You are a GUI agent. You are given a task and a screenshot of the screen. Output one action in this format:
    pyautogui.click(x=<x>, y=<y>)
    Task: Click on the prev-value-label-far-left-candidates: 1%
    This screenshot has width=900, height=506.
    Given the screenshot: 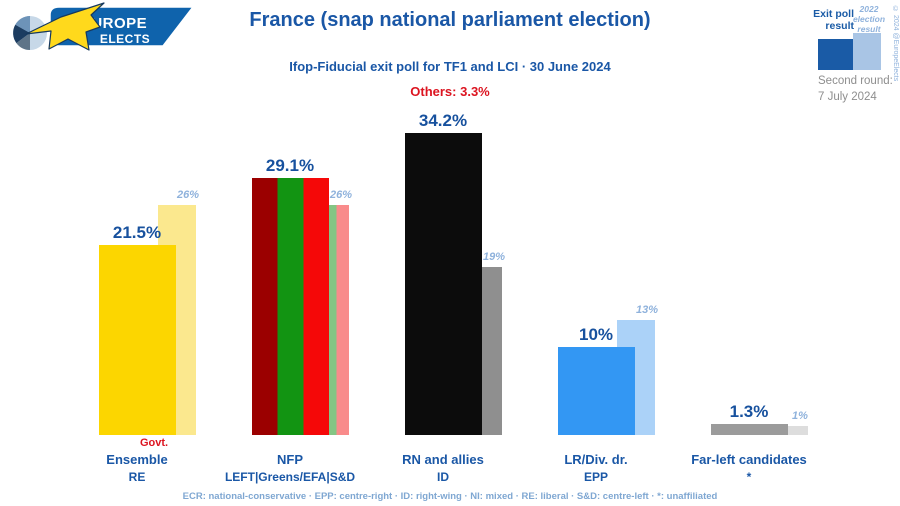 What is the action you would take?
    pyautogui.click(x=800, y=416)
    